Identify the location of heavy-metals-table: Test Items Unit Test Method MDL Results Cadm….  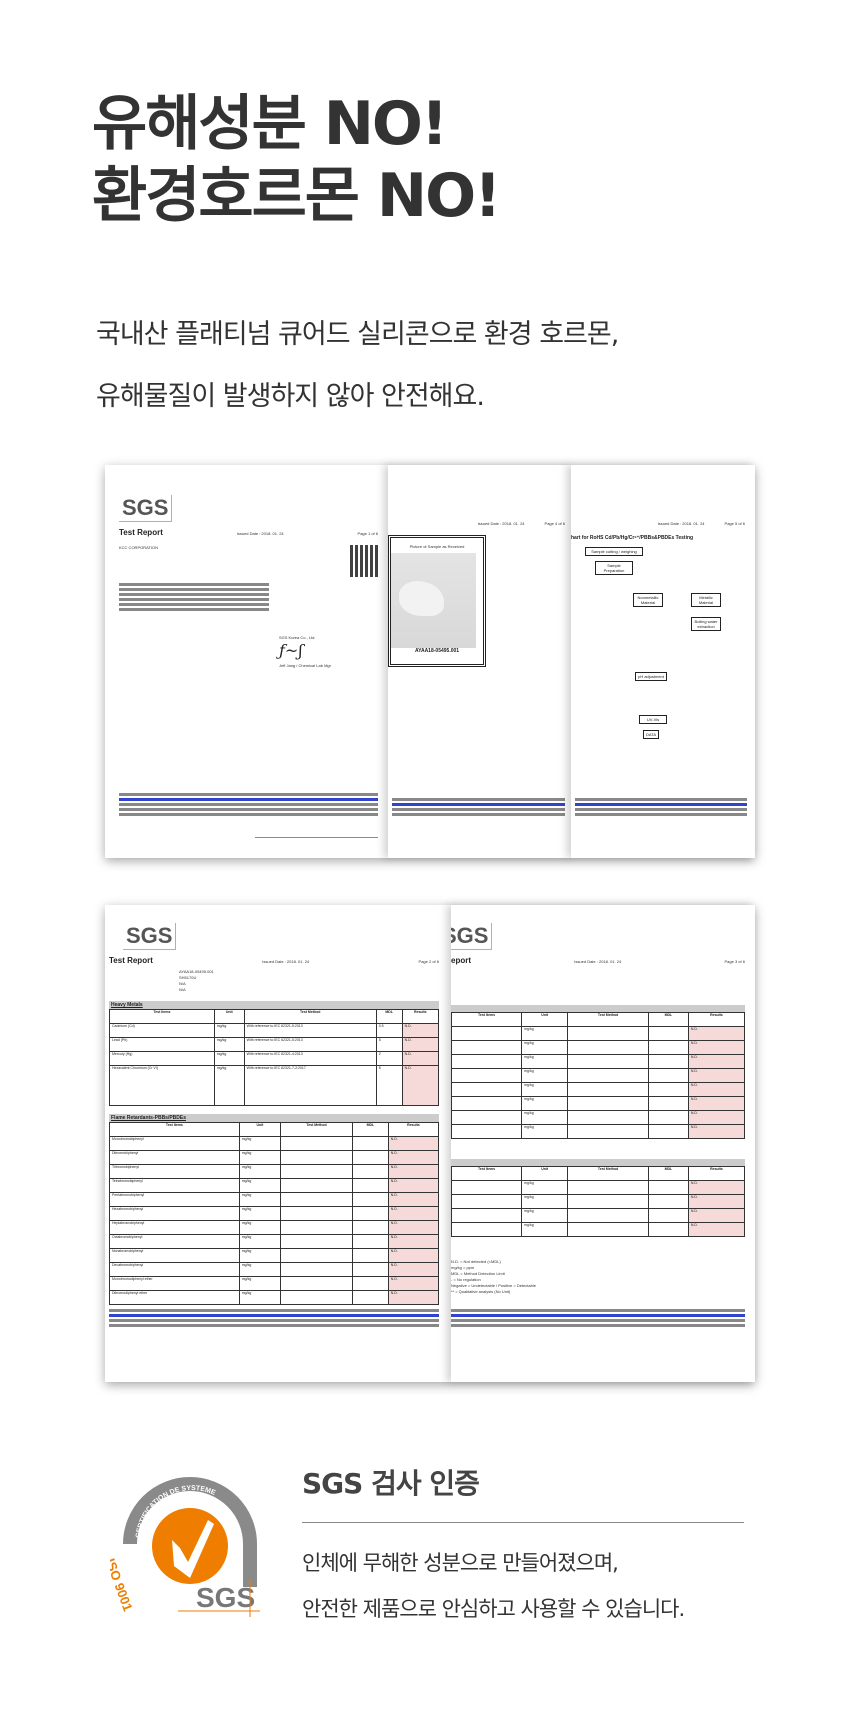
(274, 1057).